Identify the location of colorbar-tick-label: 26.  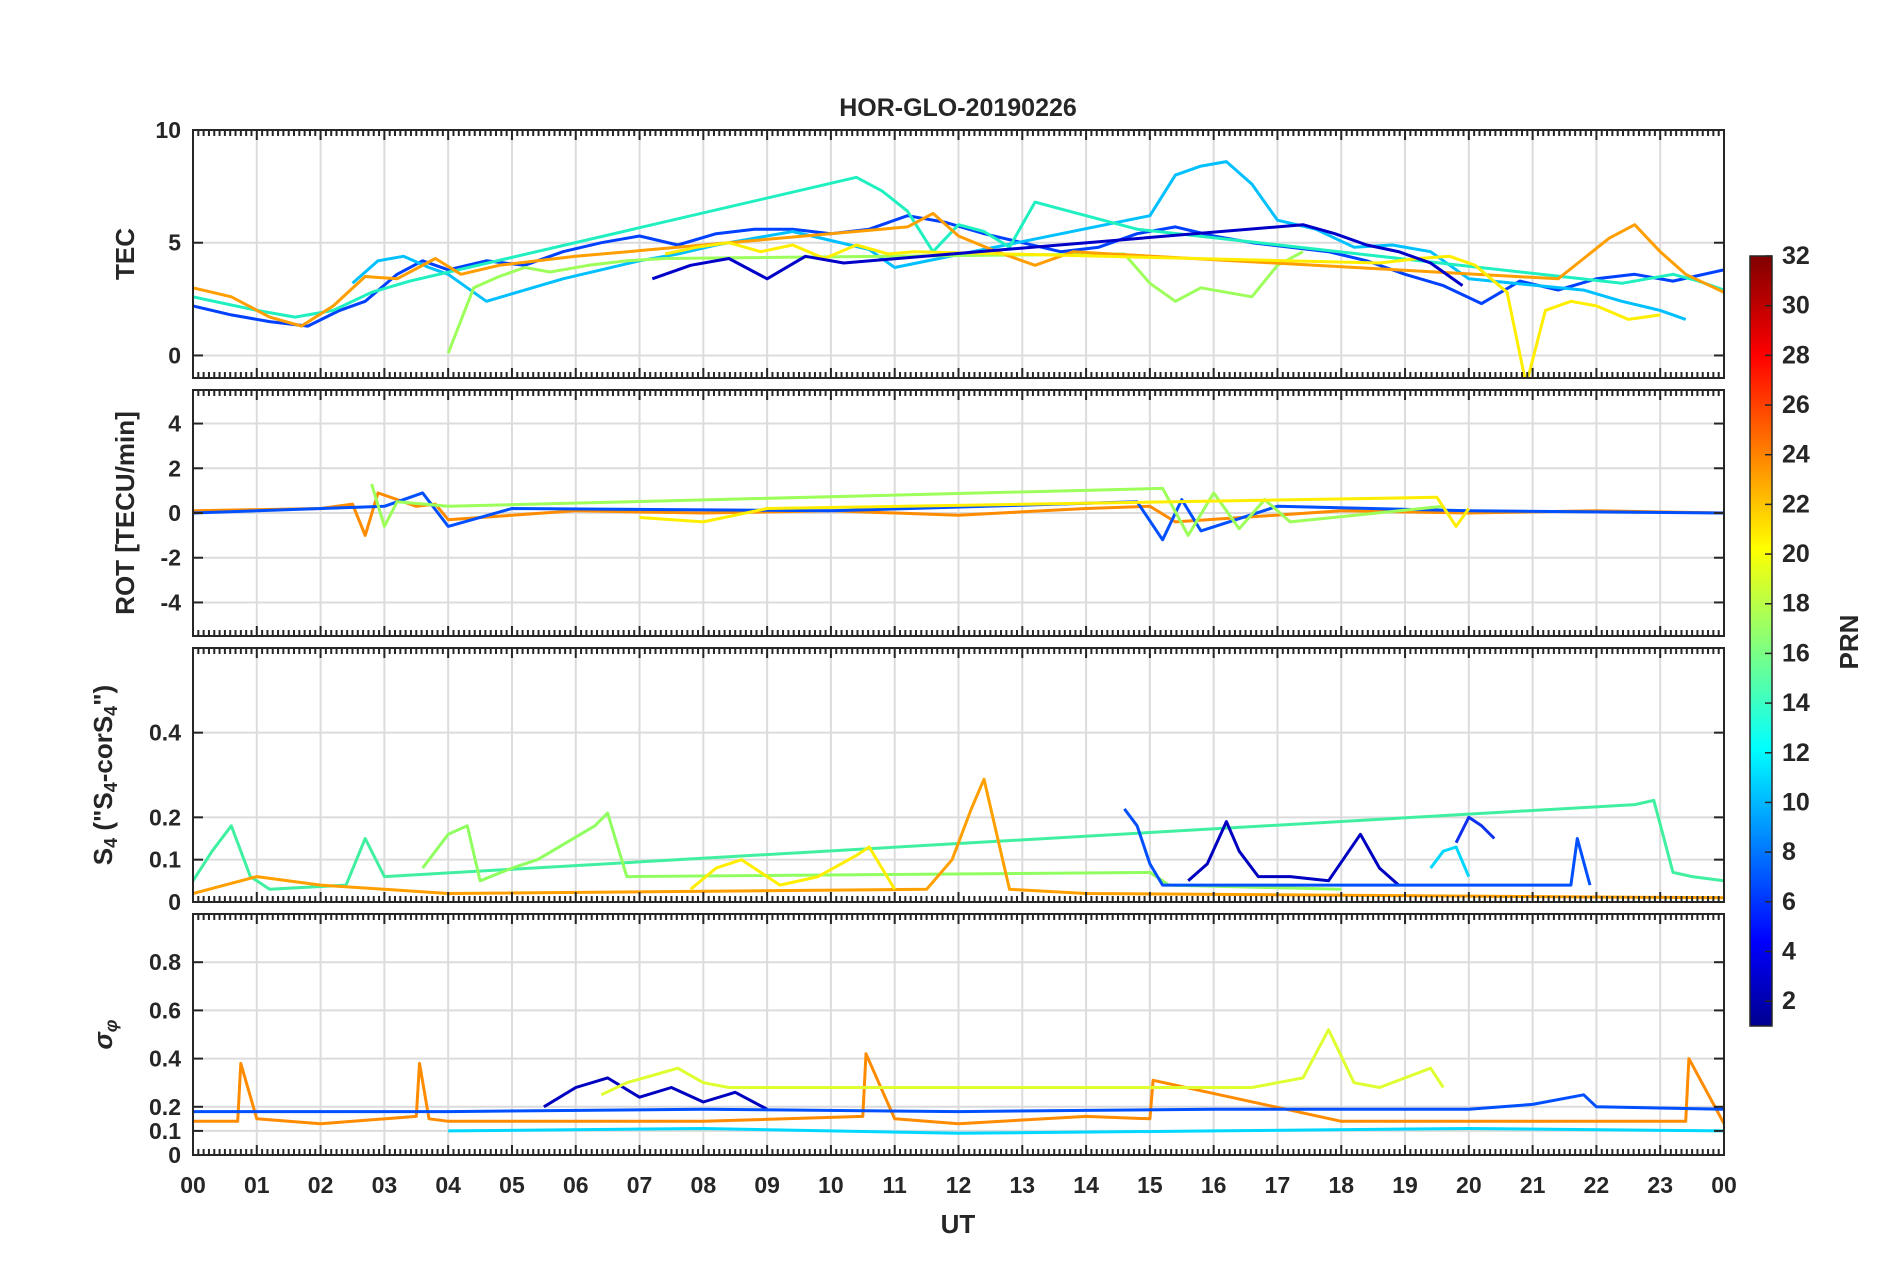
(1796, 405).